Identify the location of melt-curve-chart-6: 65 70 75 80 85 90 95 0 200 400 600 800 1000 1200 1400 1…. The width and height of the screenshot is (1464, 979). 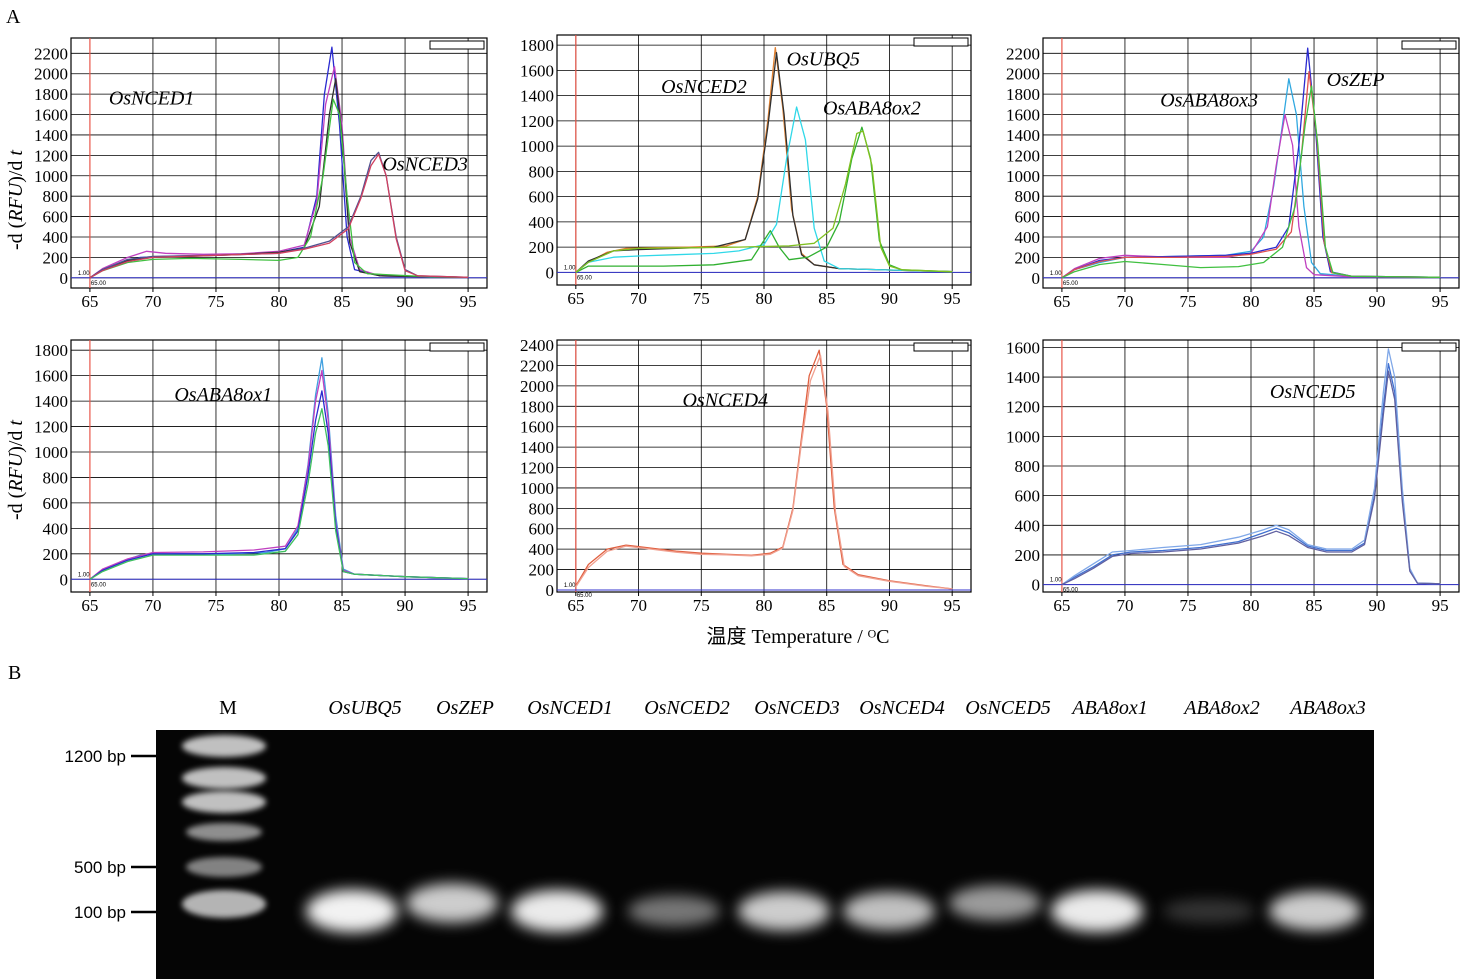
(1233, 476).